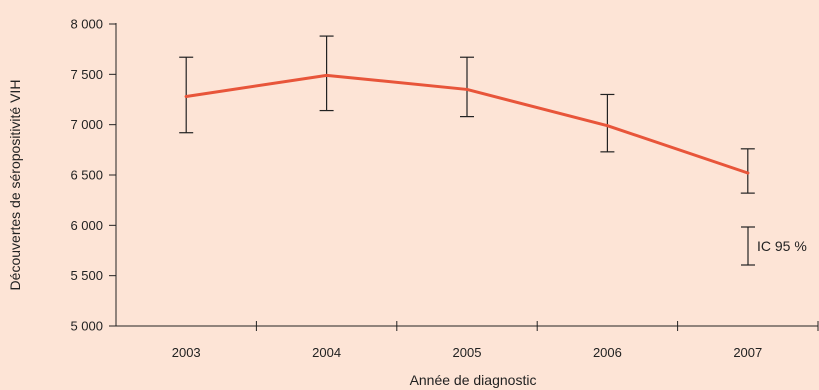 The image size is (819, 390). Describe the element at coordinates (15, 185) in the screenshot. I see `y-axis-title: Découvertes de séropositivité VIH` at that location.